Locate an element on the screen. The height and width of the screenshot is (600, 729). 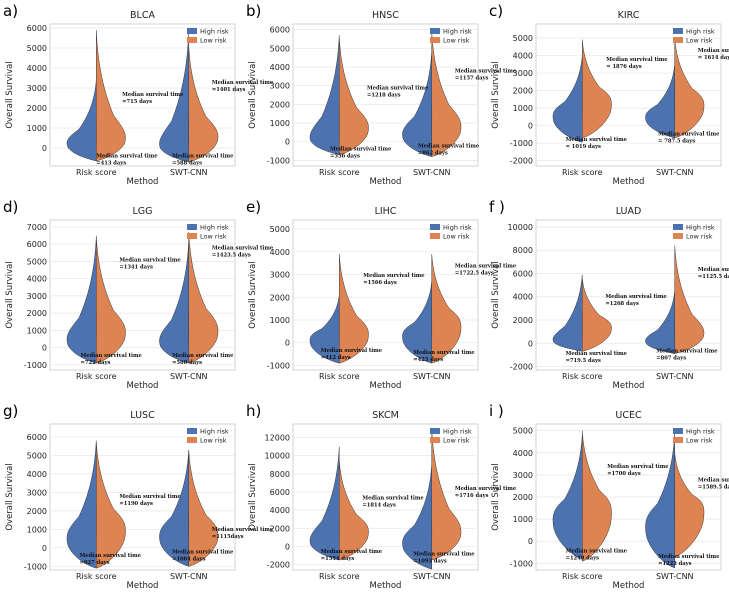
median-annotation: Median survival time=1401 days is located at coordinates (243, 86).